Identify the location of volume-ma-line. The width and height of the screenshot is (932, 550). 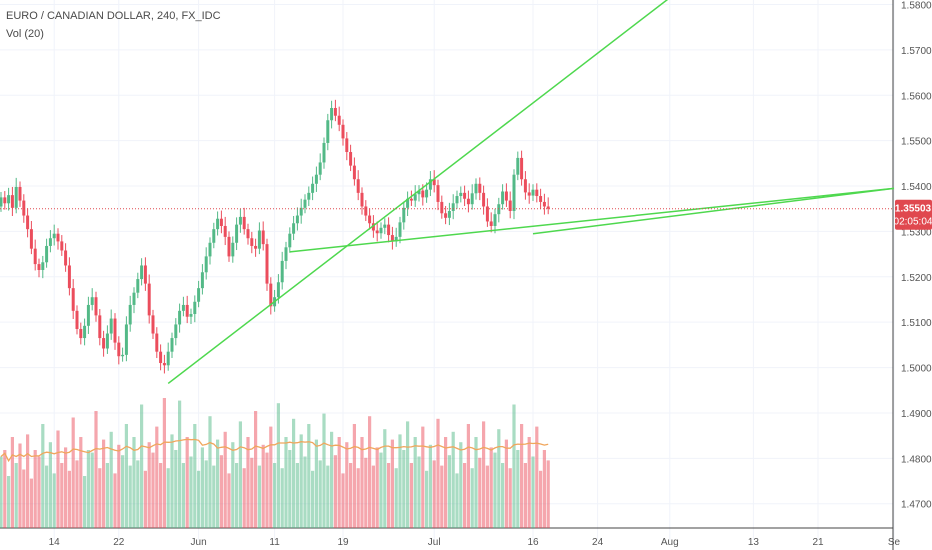
(274, 450).